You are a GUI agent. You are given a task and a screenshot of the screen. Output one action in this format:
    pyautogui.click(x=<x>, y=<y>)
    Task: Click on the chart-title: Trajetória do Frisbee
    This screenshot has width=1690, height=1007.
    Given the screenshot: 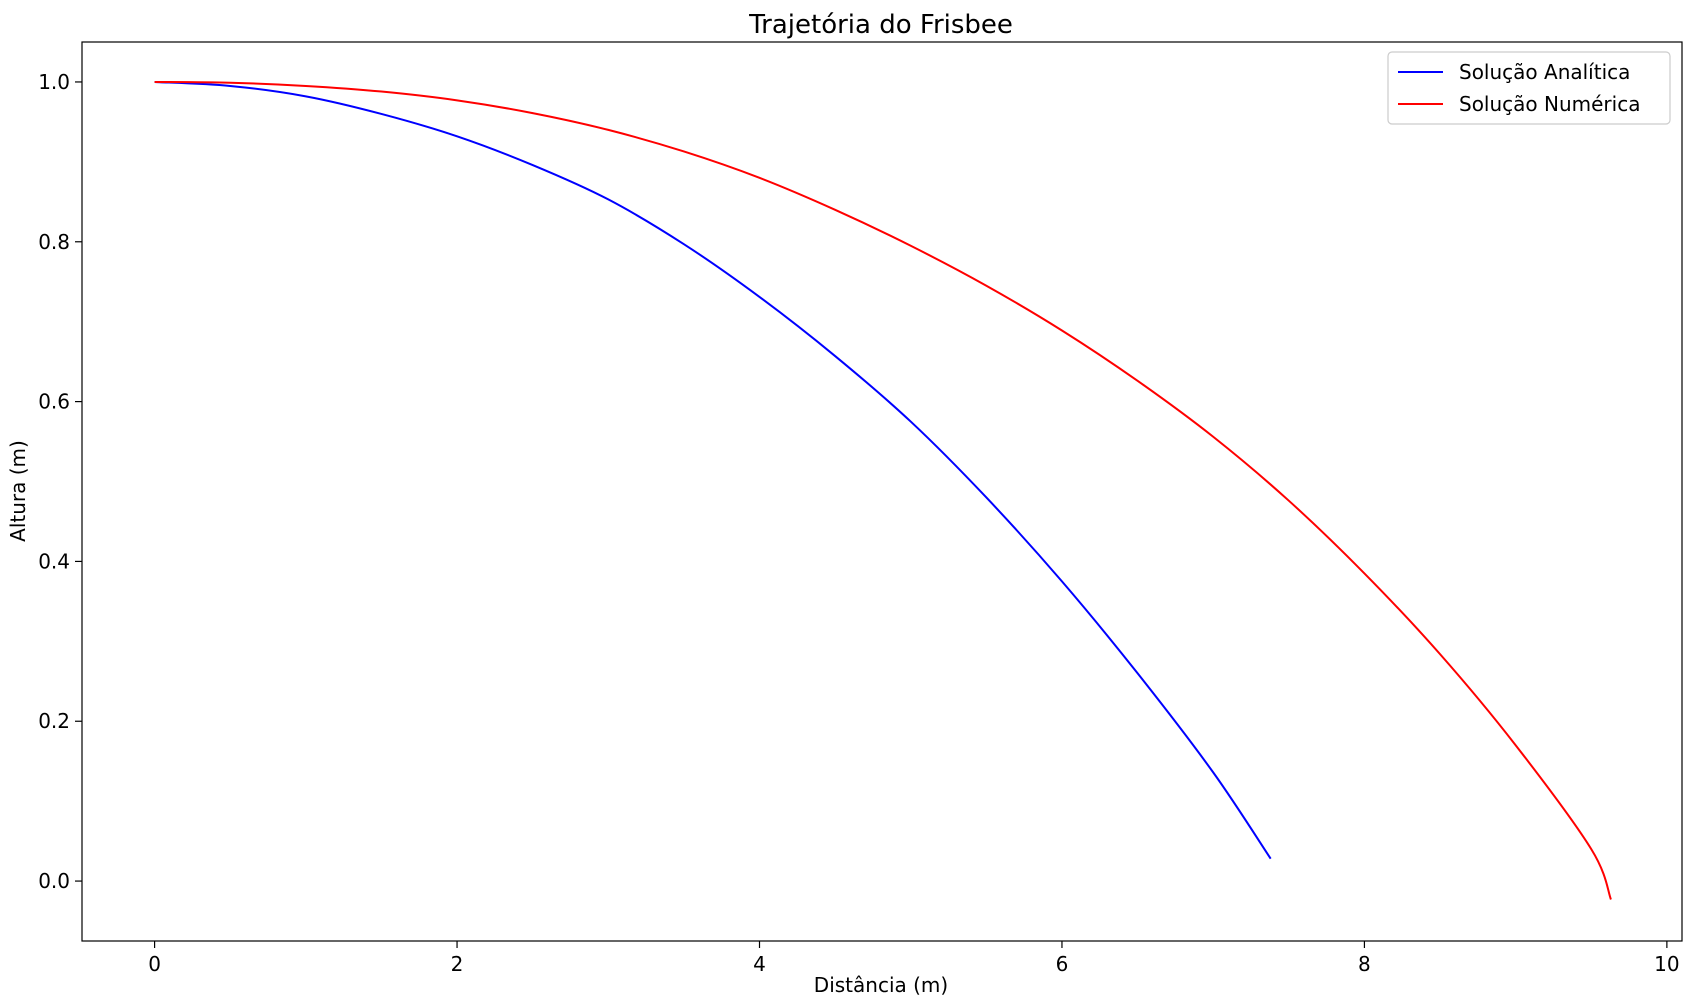 What is the action you would take?
    pyautogui.click(x=880, y=25)
    